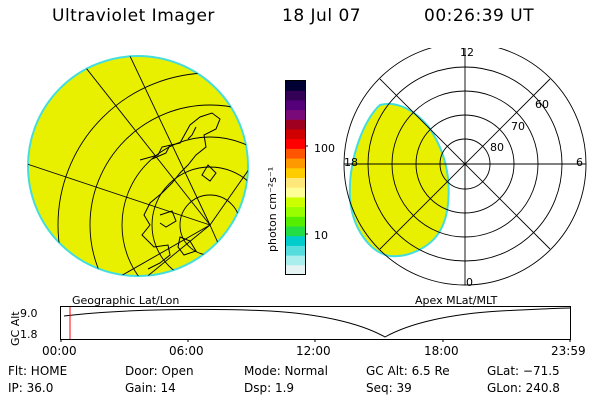  I want to click on status-dsp: Dsp: 1.9, so click(269, 388).